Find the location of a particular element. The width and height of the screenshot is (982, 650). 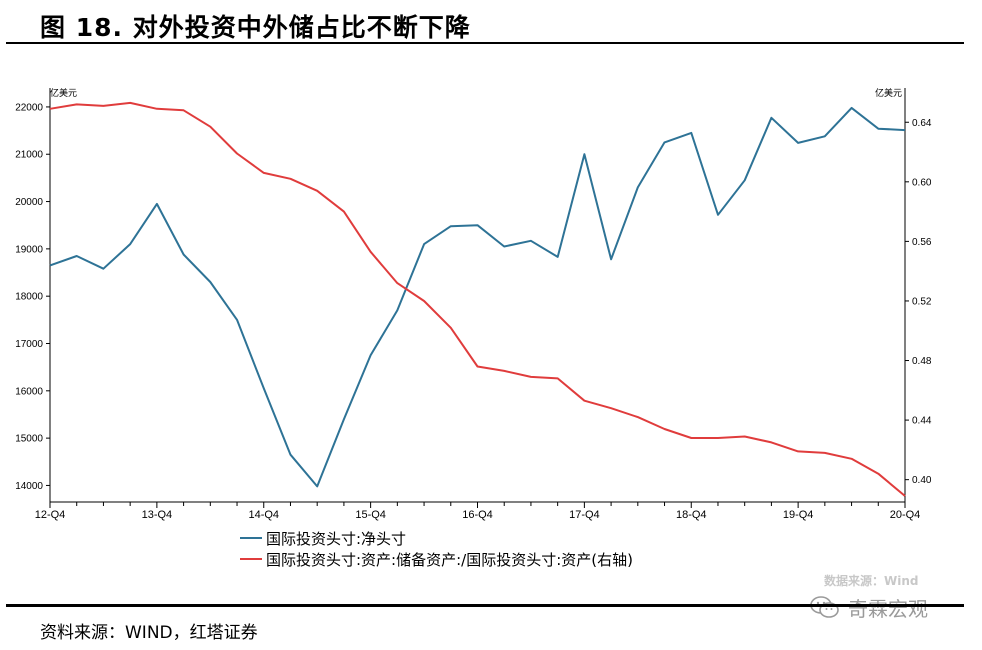

left-axis-unit-label: 亿美元 is located at coordinates (63, 93).